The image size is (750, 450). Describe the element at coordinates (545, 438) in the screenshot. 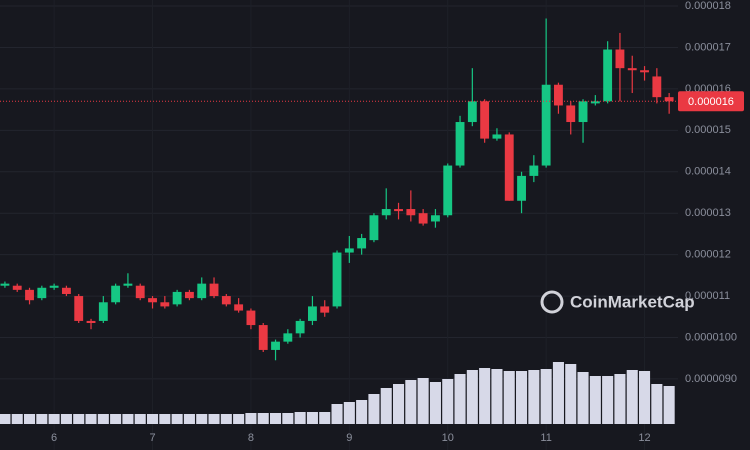

I see `x-tick-label: 11` at that location.